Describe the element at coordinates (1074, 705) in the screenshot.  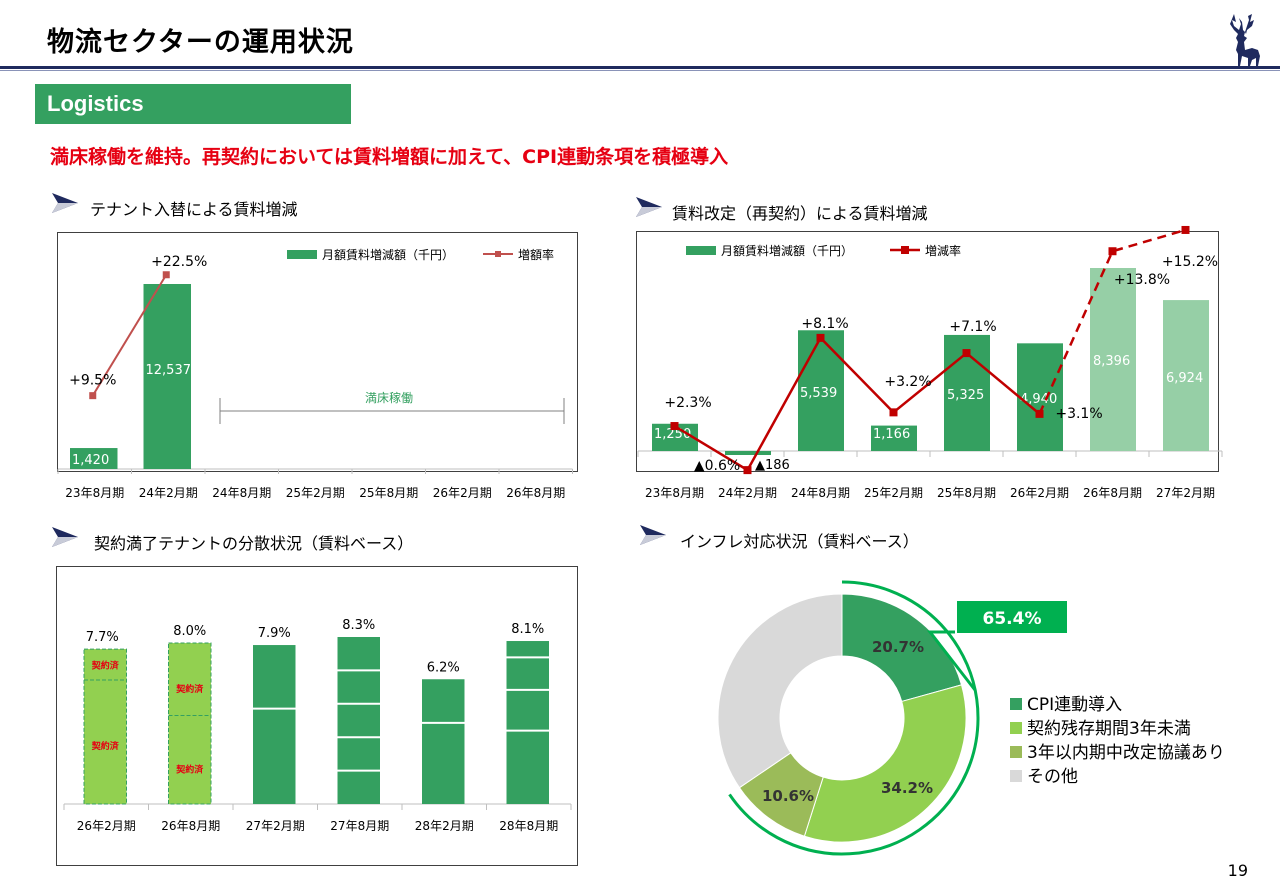
I see `legend-label: CPI連動導入` at that location.